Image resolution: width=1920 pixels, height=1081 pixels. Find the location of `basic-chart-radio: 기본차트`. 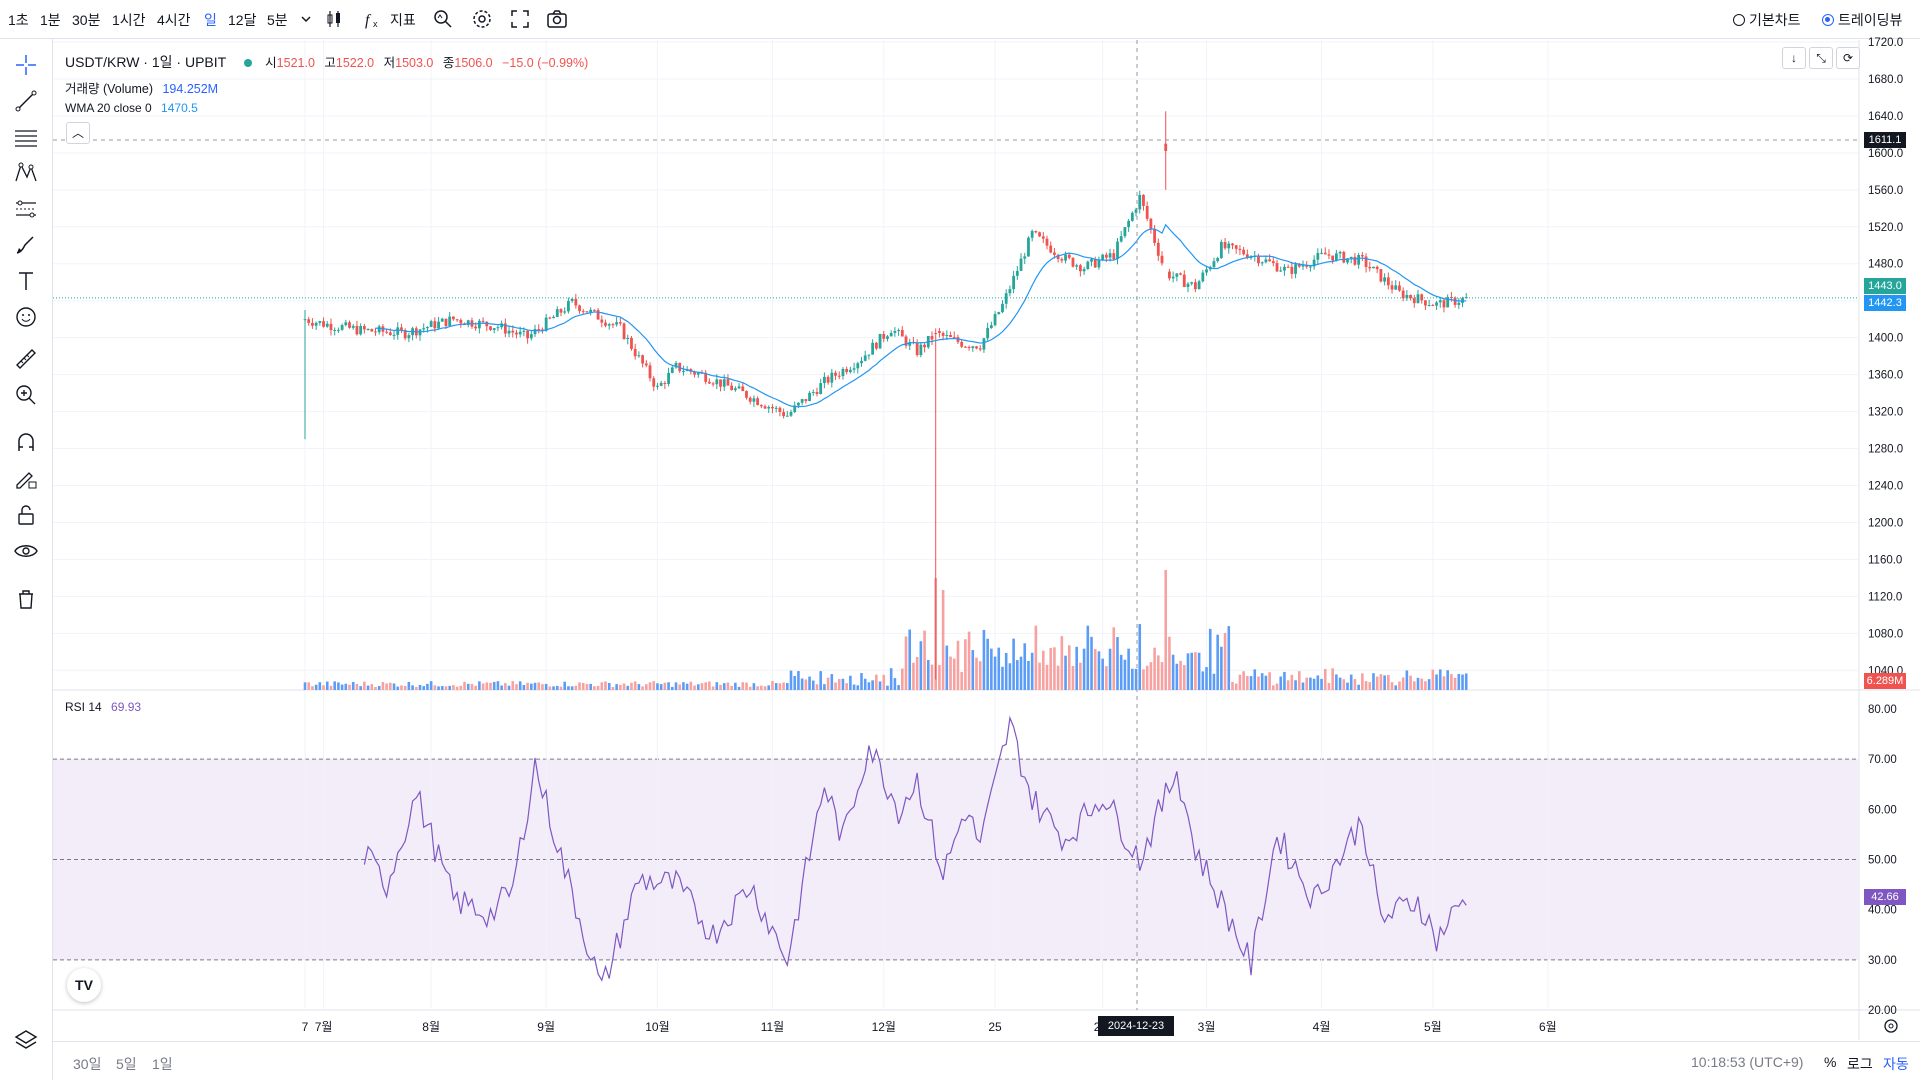

basic-chart-radio: 기본차트 is located at coordinates (1767, 20).